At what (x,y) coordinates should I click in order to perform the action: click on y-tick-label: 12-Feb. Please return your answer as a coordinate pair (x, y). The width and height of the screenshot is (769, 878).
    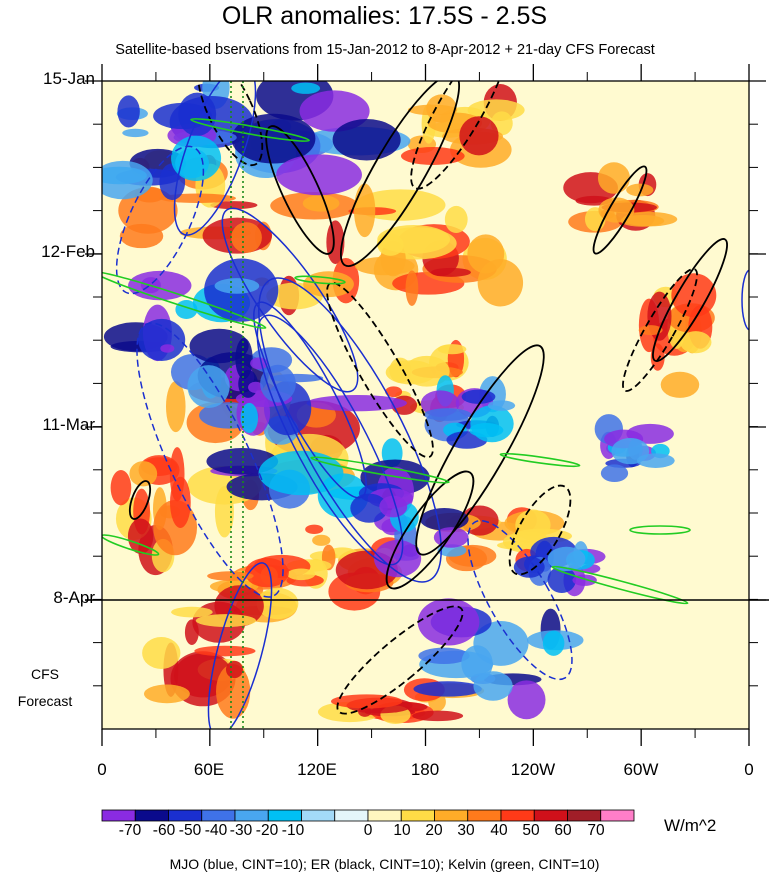
    Looking at the image, I should click on (68, 251).